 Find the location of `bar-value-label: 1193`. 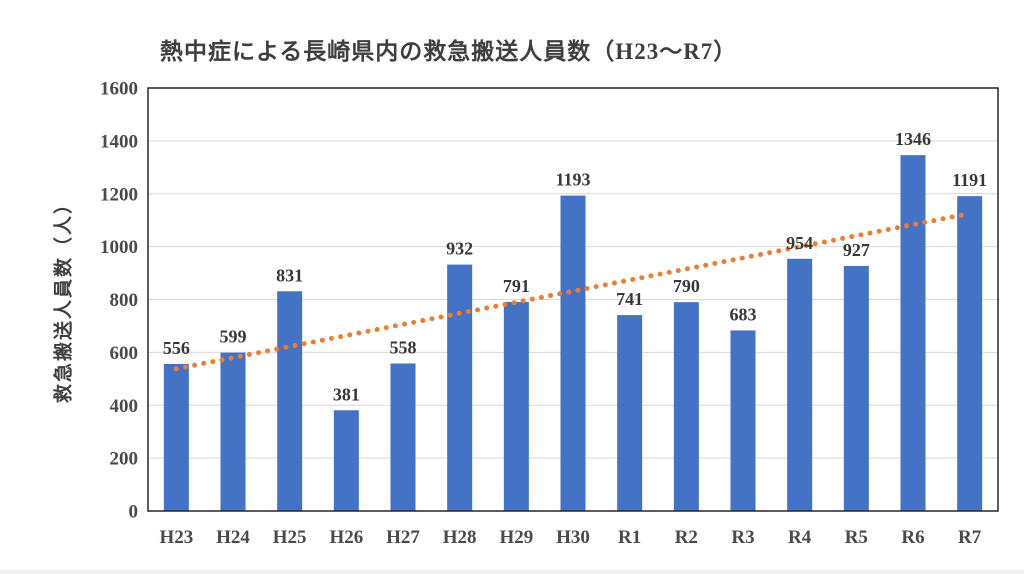

bar-value-label: 1193 is located at coordinates (572, 180).